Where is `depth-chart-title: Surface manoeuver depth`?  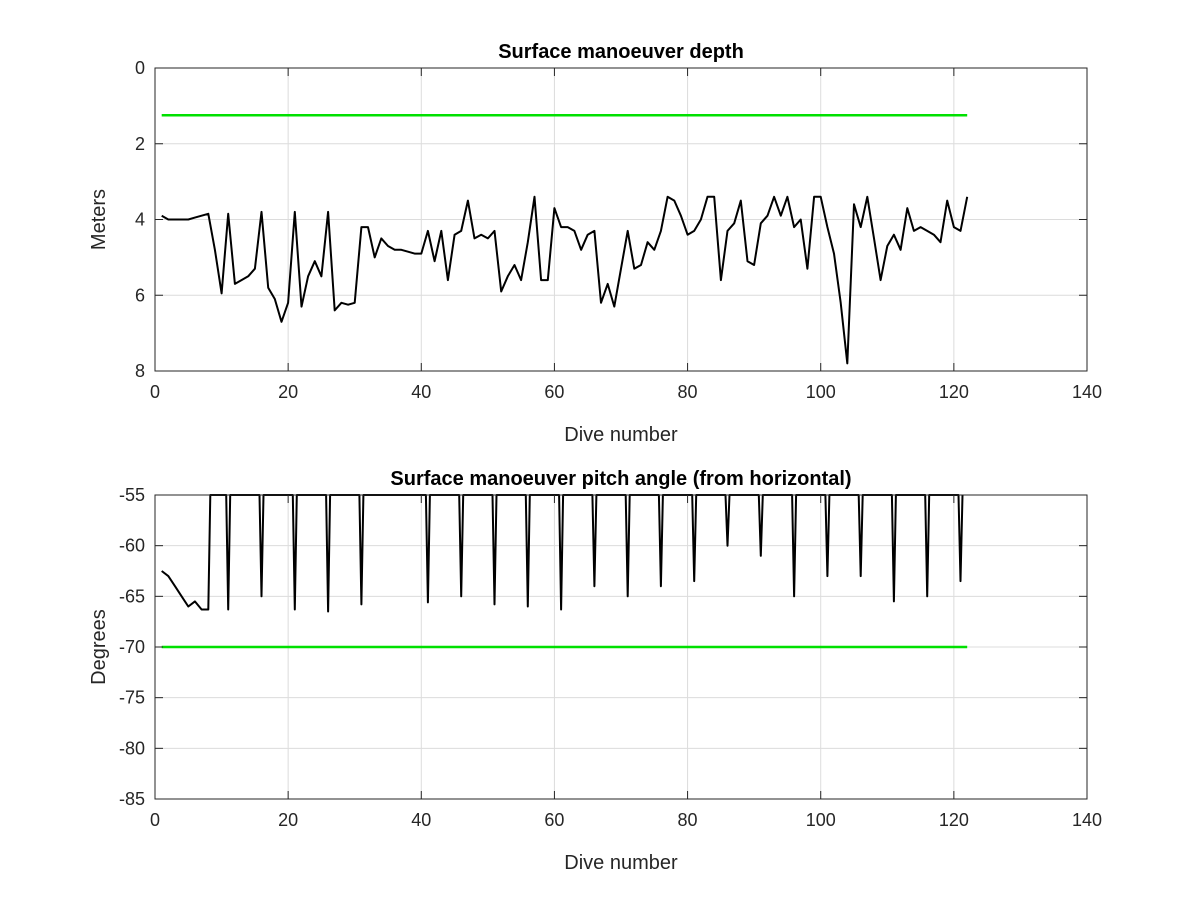 depth-chart-title: Surface manoeuver depth is located at coordinates (621, 52).